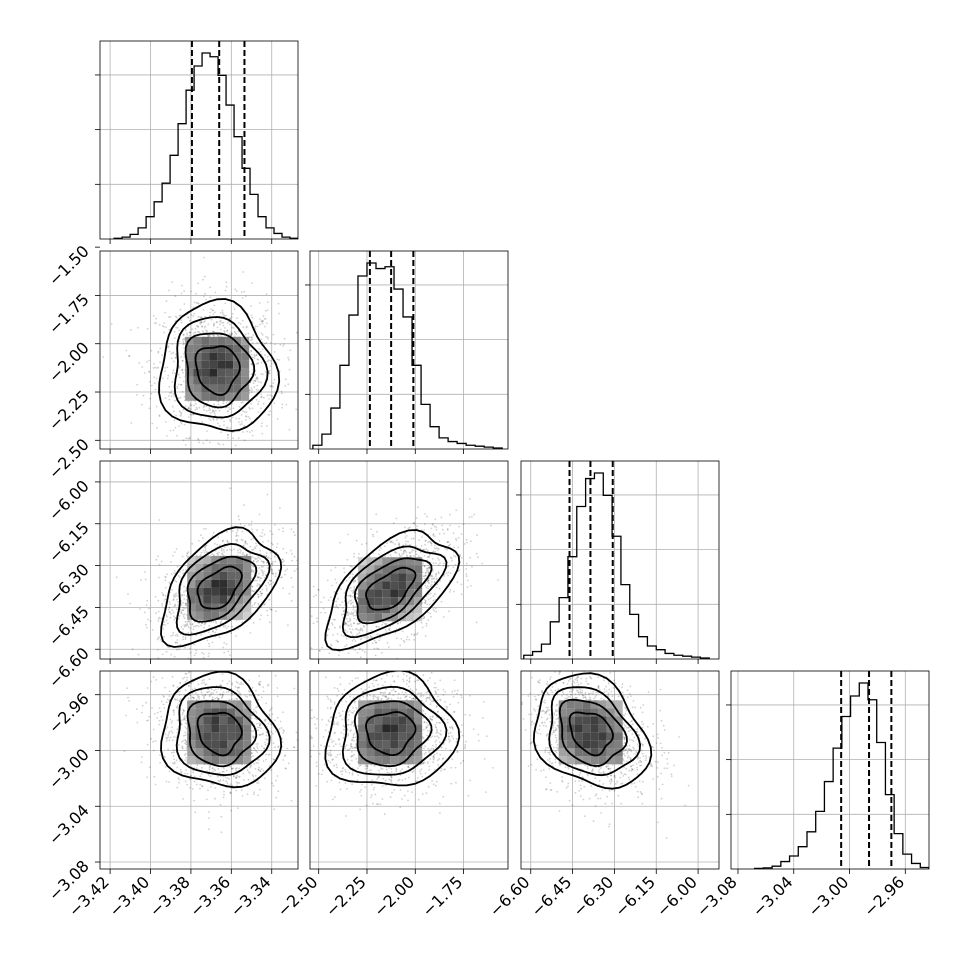 The width and height of the screenshot is (970, 970). I want to click on panel-3-3: −3.08 −3.04 −3.00 −2.96, so click(811, 795).